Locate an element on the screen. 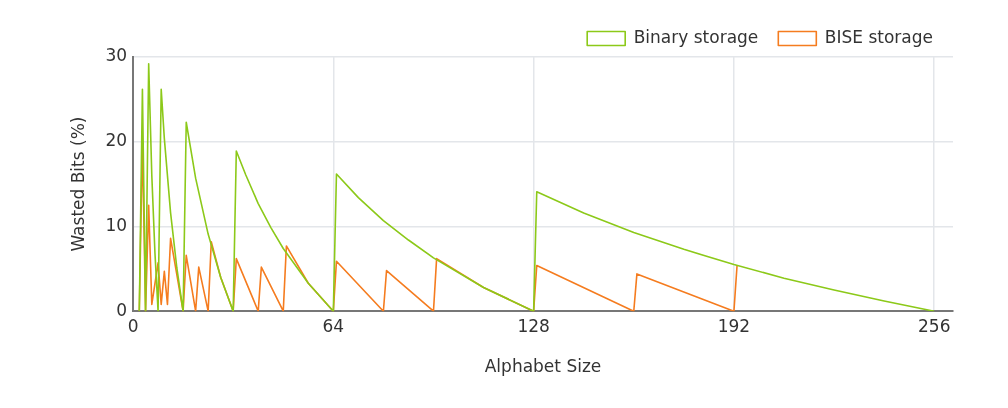 The width and height of the screenshot is (1008, 408). y-tick-label: 0 is located at coordinates (122, 309).